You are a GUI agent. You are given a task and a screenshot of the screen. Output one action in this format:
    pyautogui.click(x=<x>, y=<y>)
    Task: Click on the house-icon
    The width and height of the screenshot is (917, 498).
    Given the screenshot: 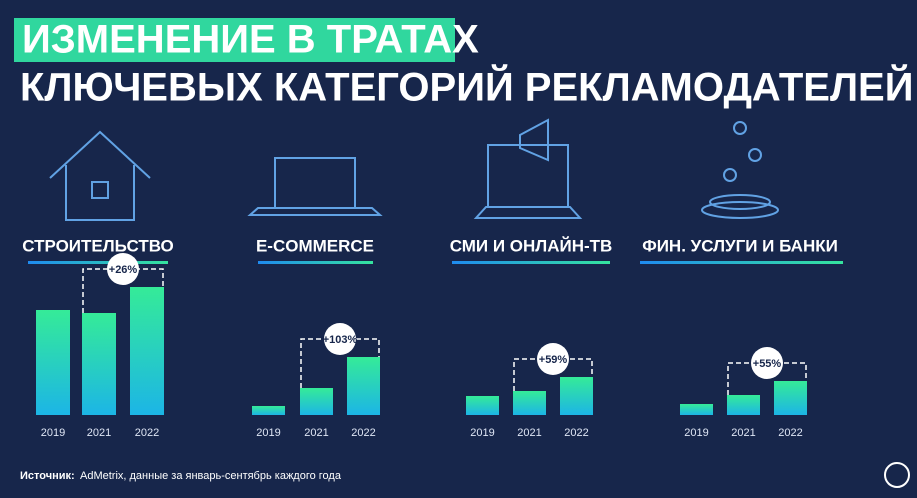 What is the action you would take?
    pyautogui.click(x=100, y=175)
    